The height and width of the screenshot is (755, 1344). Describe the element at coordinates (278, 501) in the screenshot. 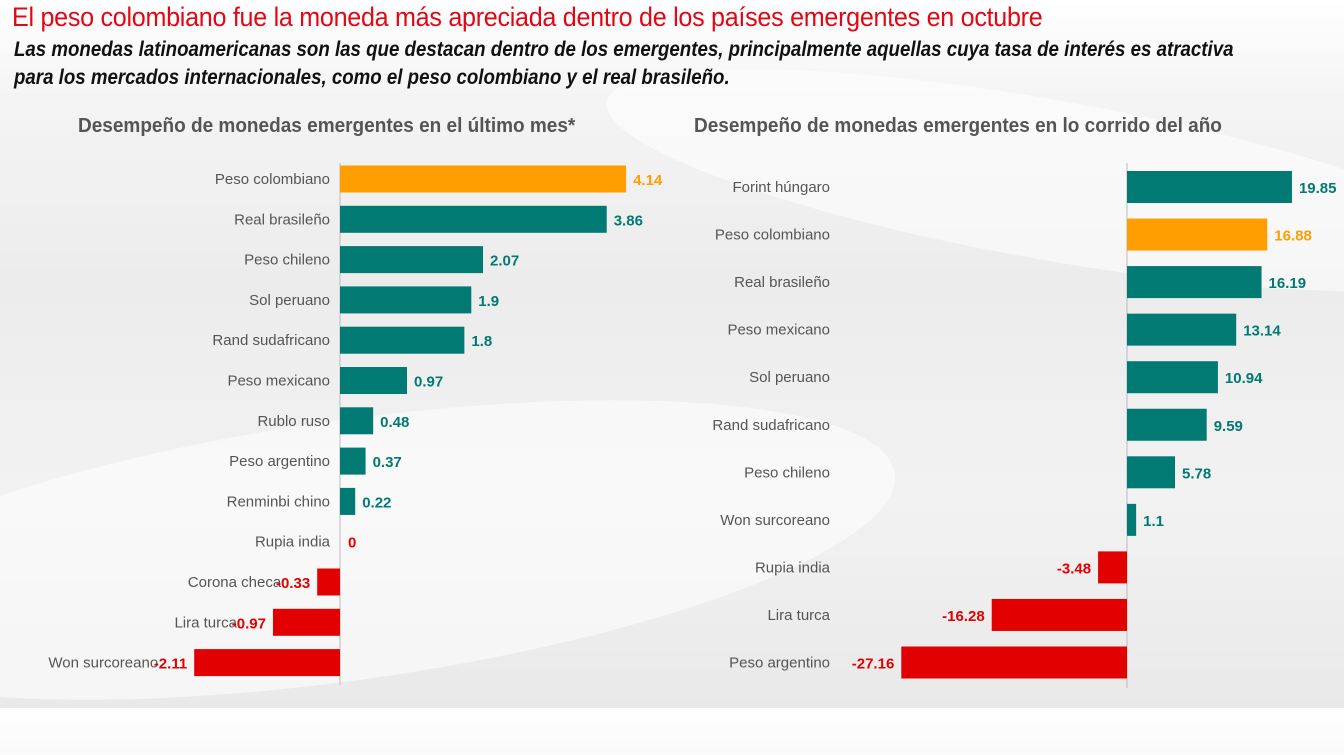

I see `category-label: Renminbi chino` at that location.